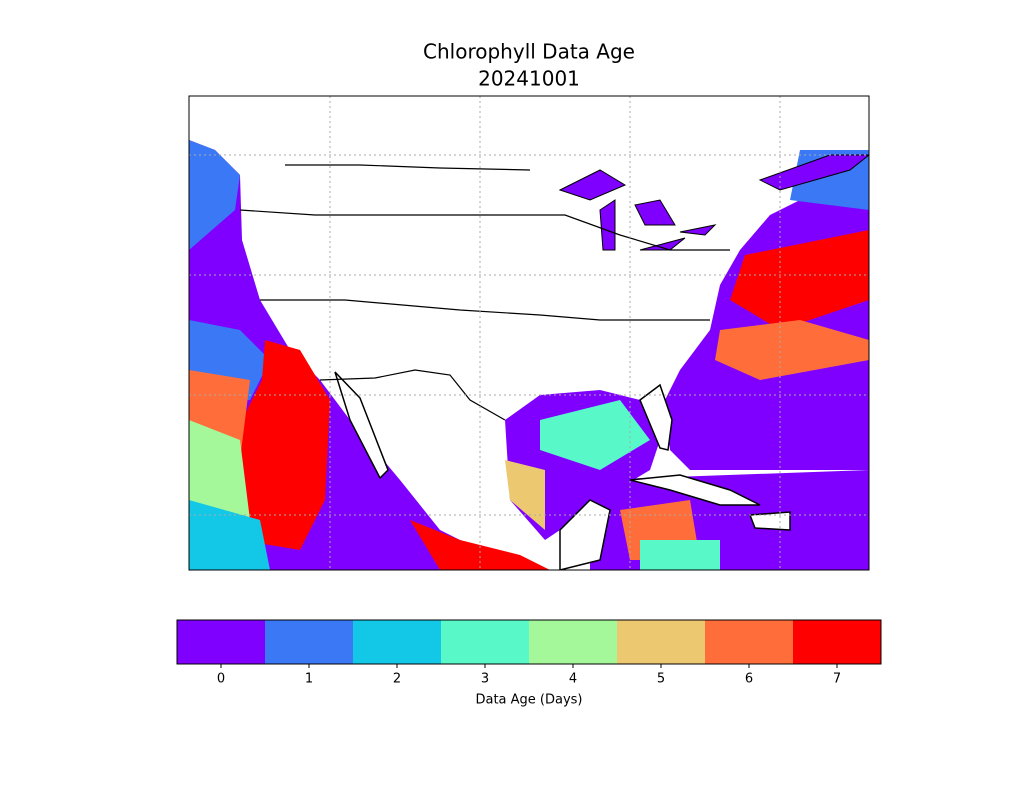 The width and height of the screenshot is (1031, 800). Describe the element at coordinates (749, 679) in the screenshot. I see `colorbar-tick-label: 6` at that location.